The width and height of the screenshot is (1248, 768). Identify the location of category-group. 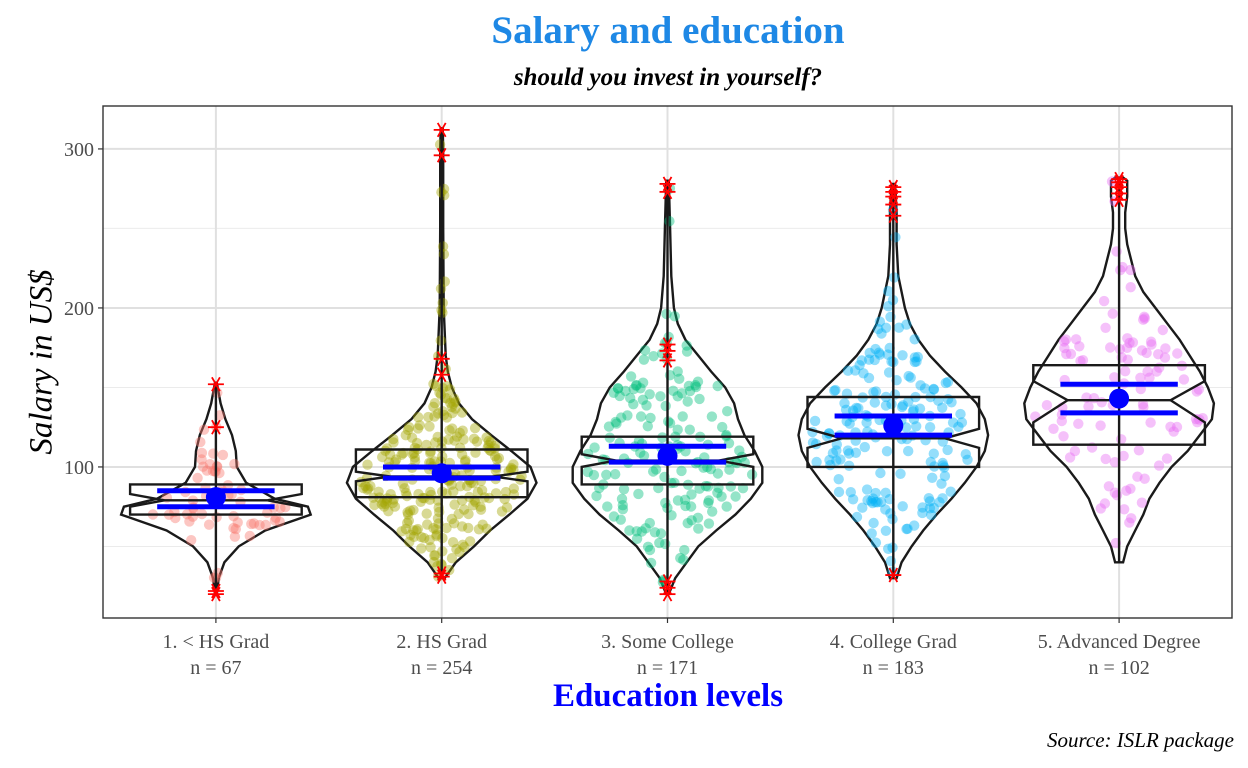
(1119, 367).